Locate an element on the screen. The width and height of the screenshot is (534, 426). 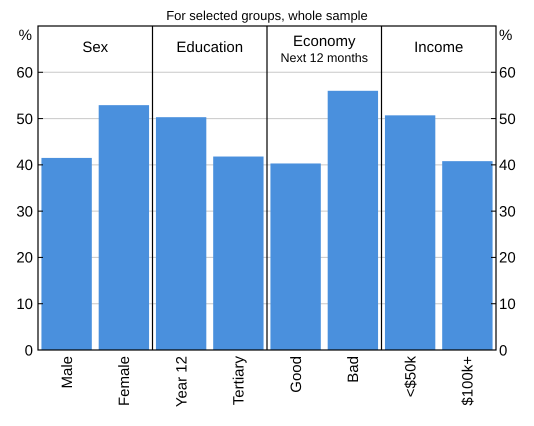
y2-tick-label: 60 is located at coordinates (507, 73).